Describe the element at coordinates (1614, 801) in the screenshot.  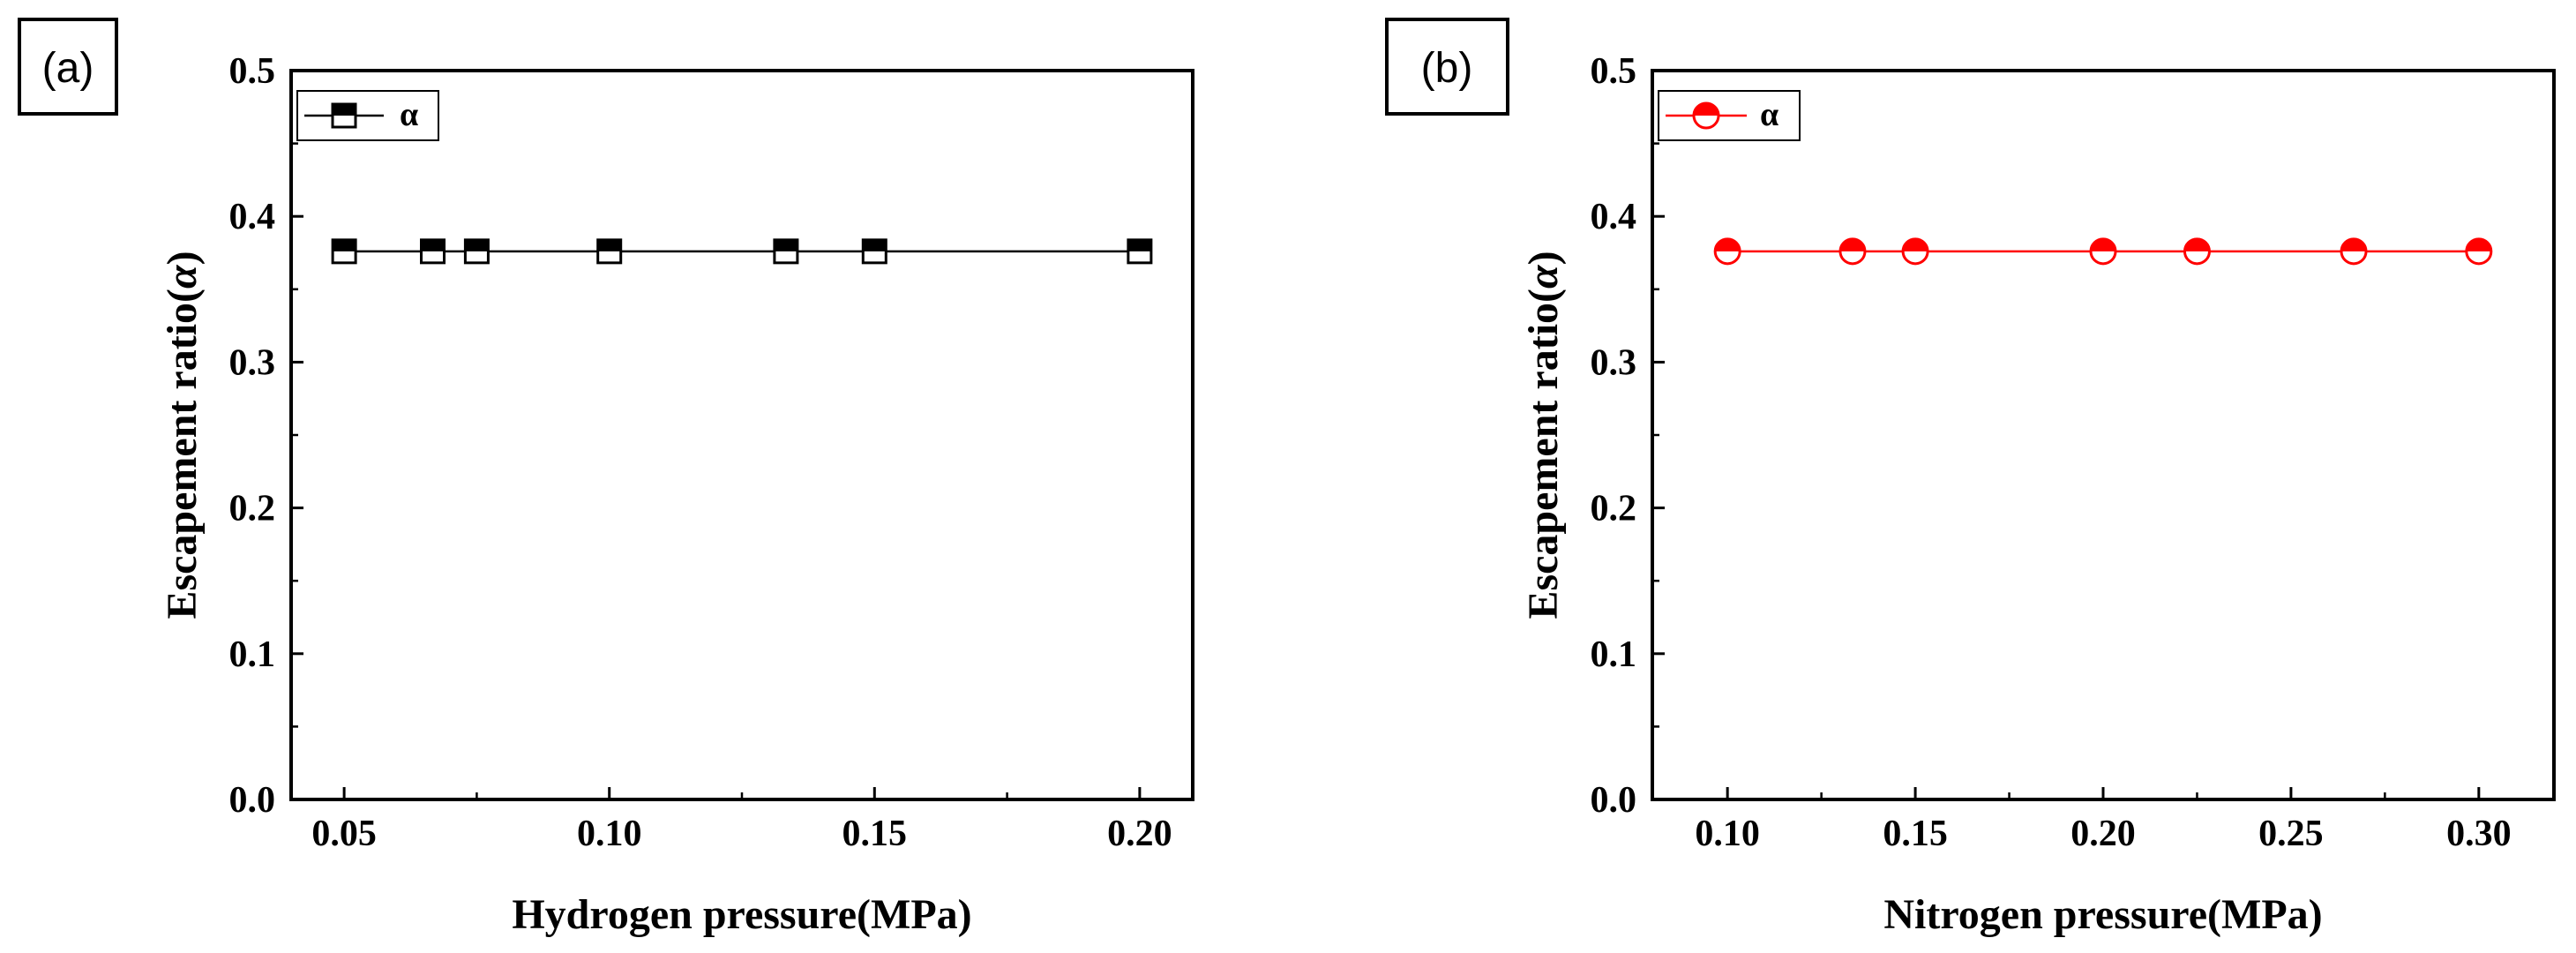
I see `y-tick-label-b: 0.0` at that location.